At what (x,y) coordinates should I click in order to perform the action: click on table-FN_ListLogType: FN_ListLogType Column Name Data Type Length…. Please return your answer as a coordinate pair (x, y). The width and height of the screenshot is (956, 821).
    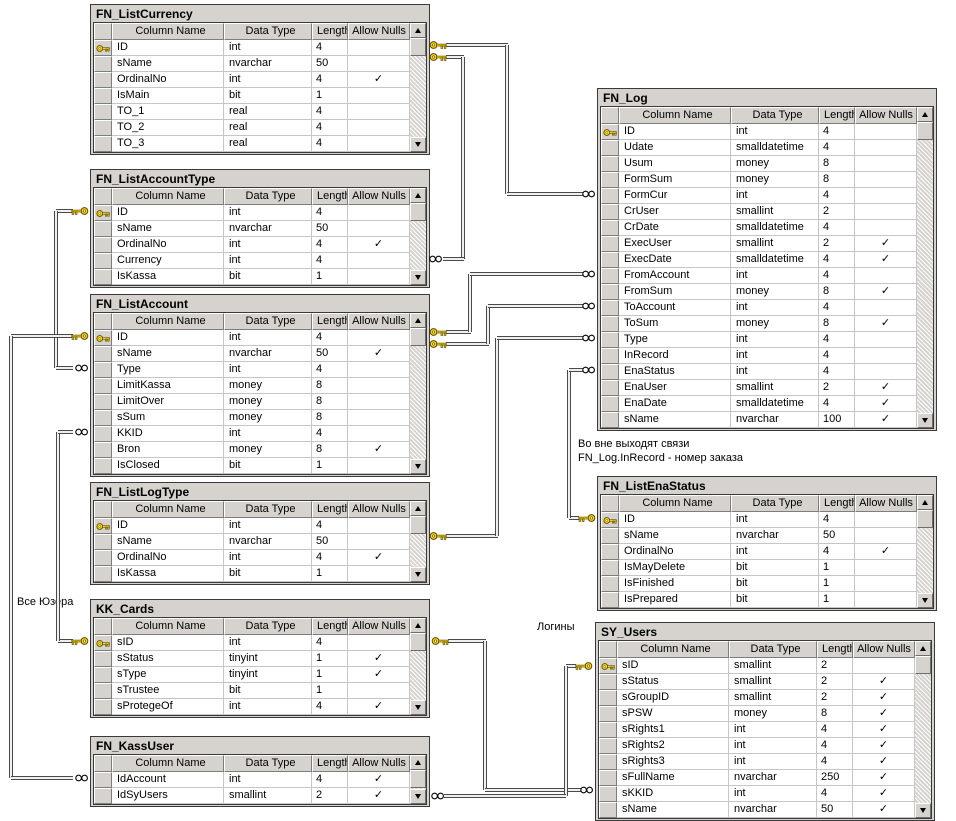
    Looking at the image, I should click on (260, 533).